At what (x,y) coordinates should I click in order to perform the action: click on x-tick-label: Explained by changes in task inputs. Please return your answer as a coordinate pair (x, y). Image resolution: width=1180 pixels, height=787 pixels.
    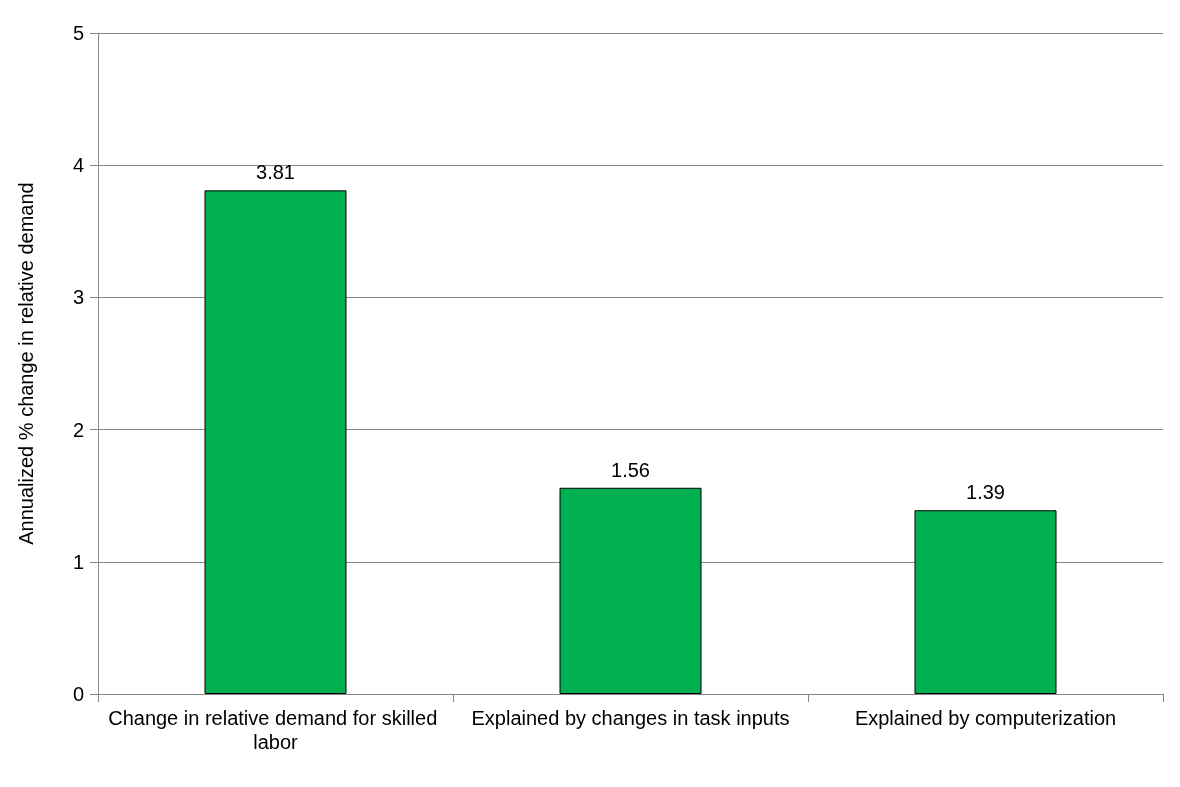
    Looking at the image, I should click on (630, 718).